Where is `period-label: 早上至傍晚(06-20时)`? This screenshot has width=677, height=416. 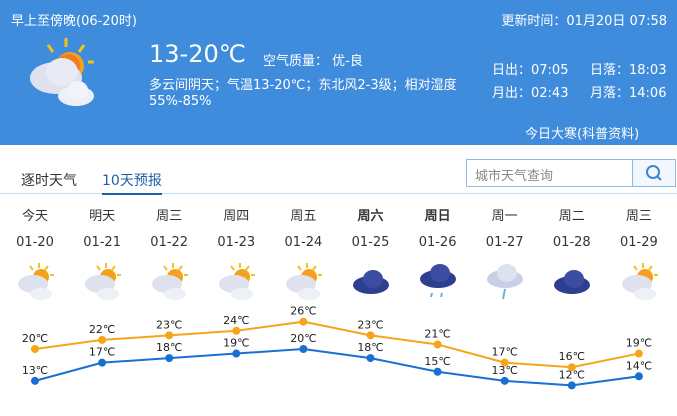
period-label: 早上至傍晚(06-20时) is located at coordinates (74, 21).